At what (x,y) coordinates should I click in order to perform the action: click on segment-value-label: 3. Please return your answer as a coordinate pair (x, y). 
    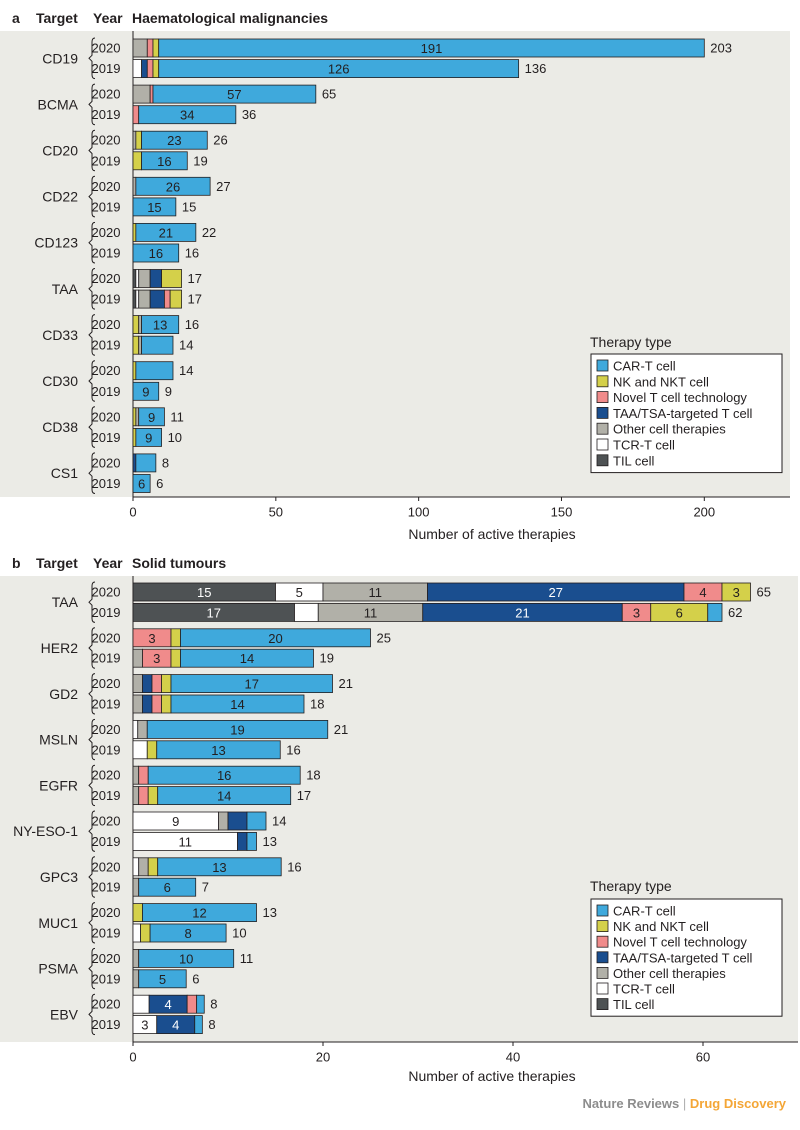
    Looking at the image, I should click on (144, 1025).